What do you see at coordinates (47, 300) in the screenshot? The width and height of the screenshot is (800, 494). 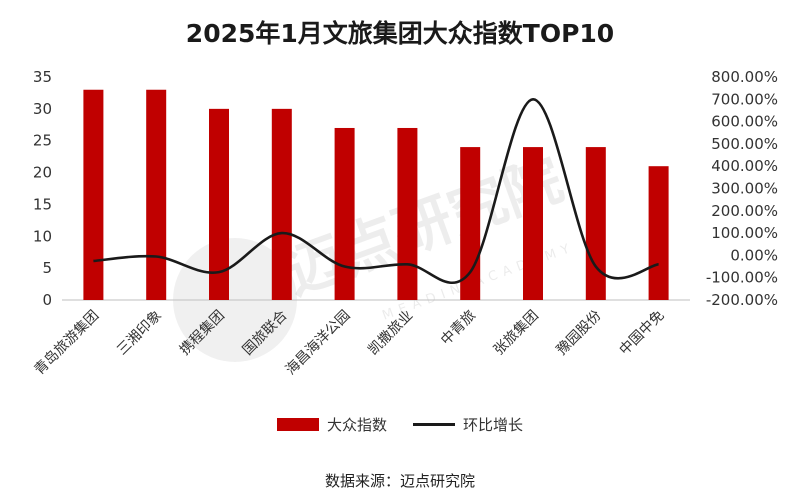 I see `y-left-tick-label: 0` at bounding box center [47, 300].